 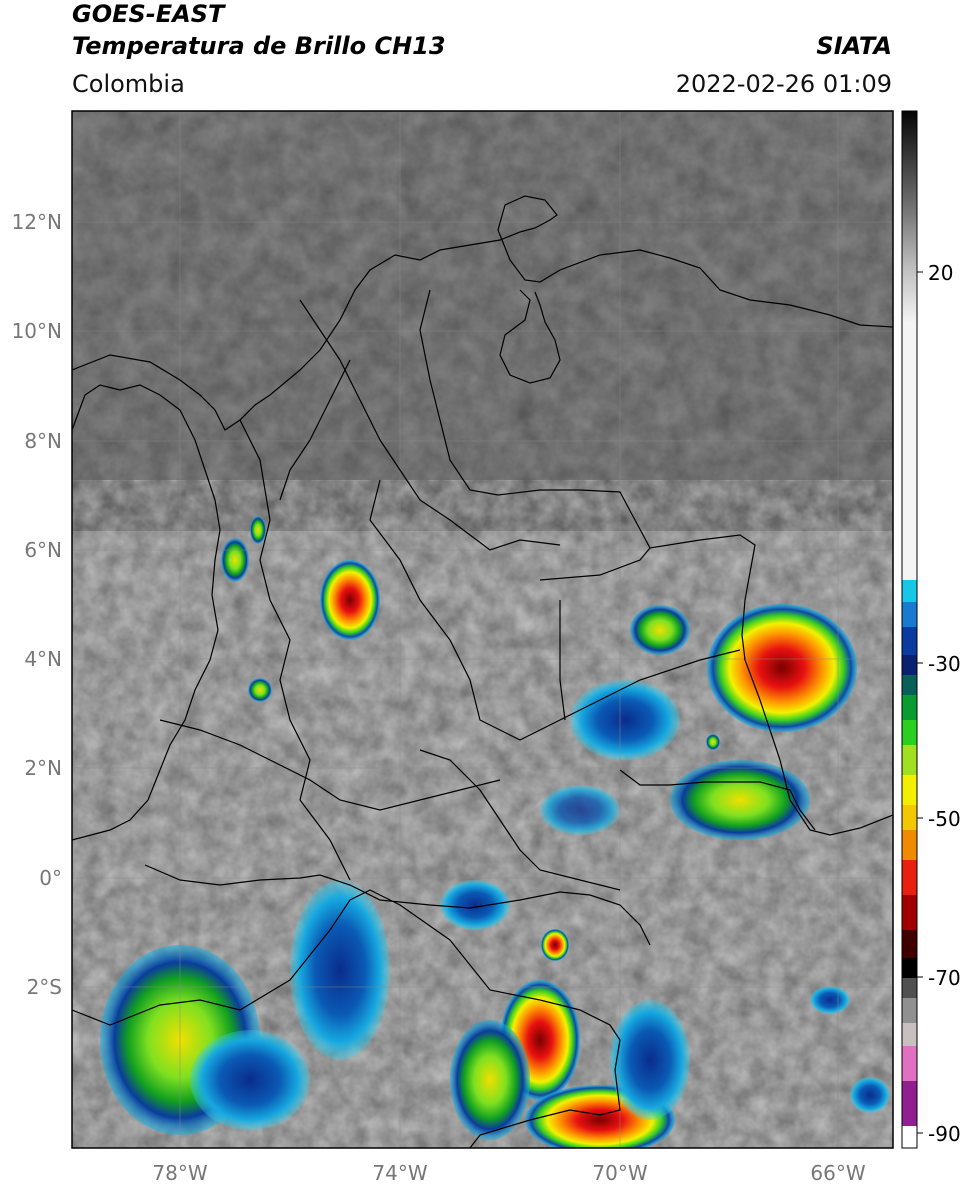 What do you see at coordinates (508, 1173) in the screenshot?
I see `longitude-labels: 78°W 74°W 70°W 66°W` at bounding box center [508, 1173].